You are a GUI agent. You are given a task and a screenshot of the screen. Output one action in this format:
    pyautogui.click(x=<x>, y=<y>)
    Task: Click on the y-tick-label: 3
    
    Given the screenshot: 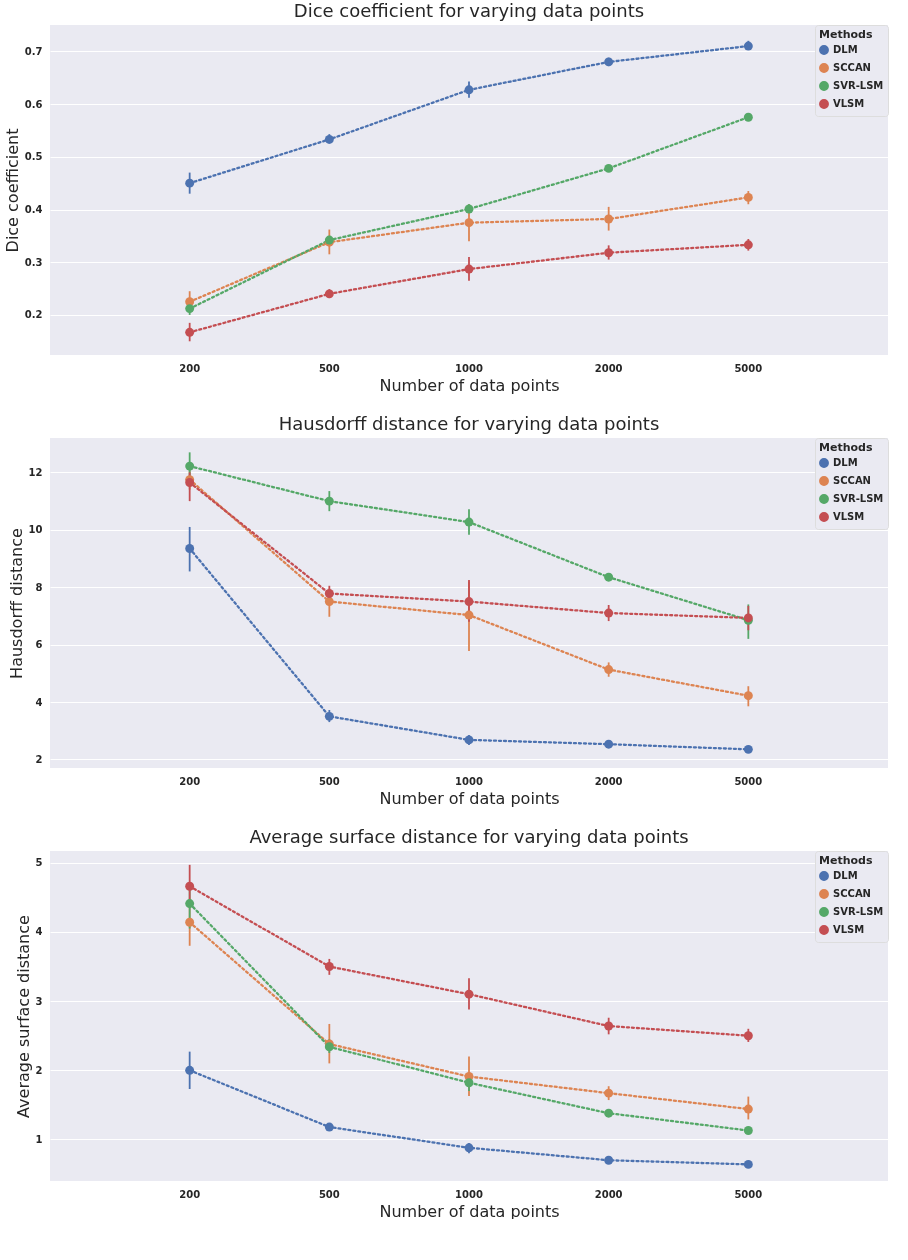 What is the action you would take?
    pyautogui.click(x=39, y=1001)
    